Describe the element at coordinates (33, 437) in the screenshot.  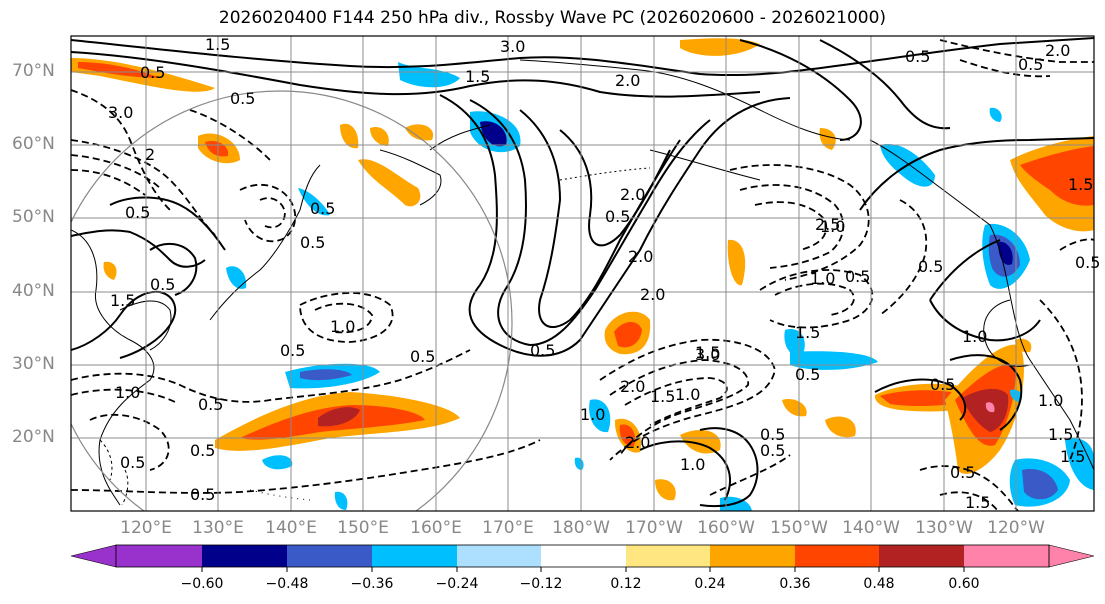
I see `lat-label: 20°N` at that location.